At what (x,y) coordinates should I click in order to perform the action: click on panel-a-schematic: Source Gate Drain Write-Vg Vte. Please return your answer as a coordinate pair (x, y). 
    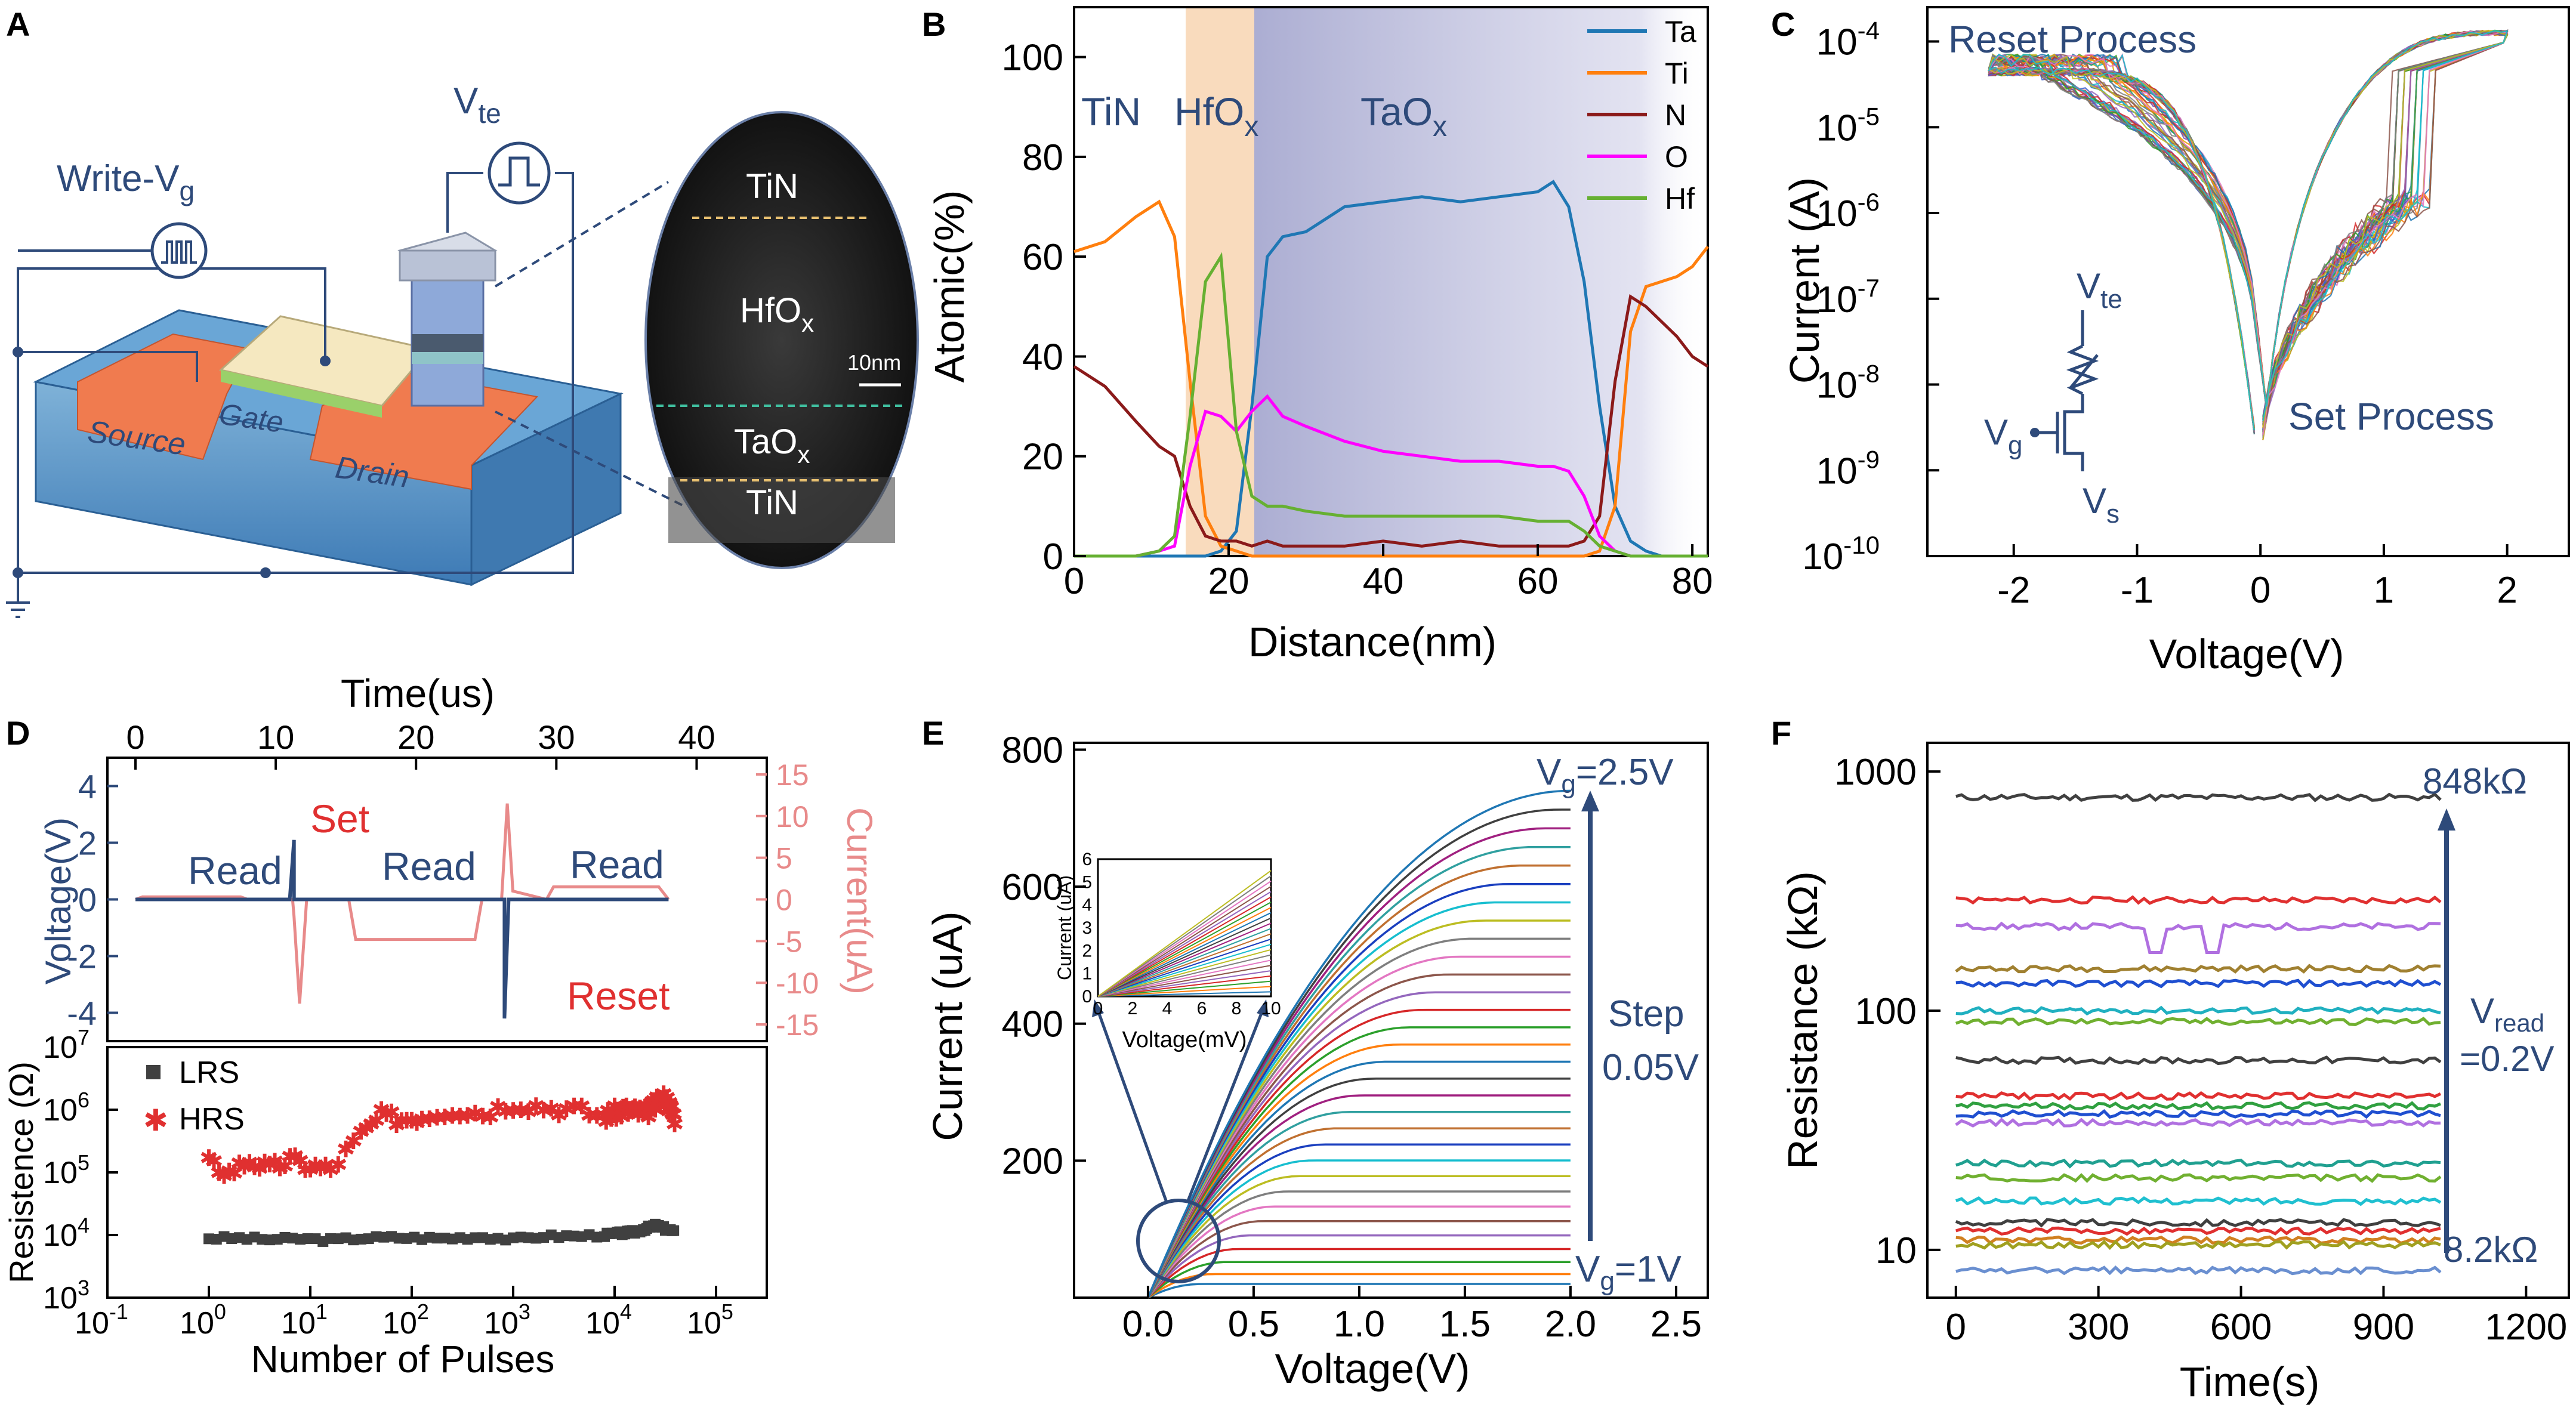
    Looking at the image, I should click on (462, 349).